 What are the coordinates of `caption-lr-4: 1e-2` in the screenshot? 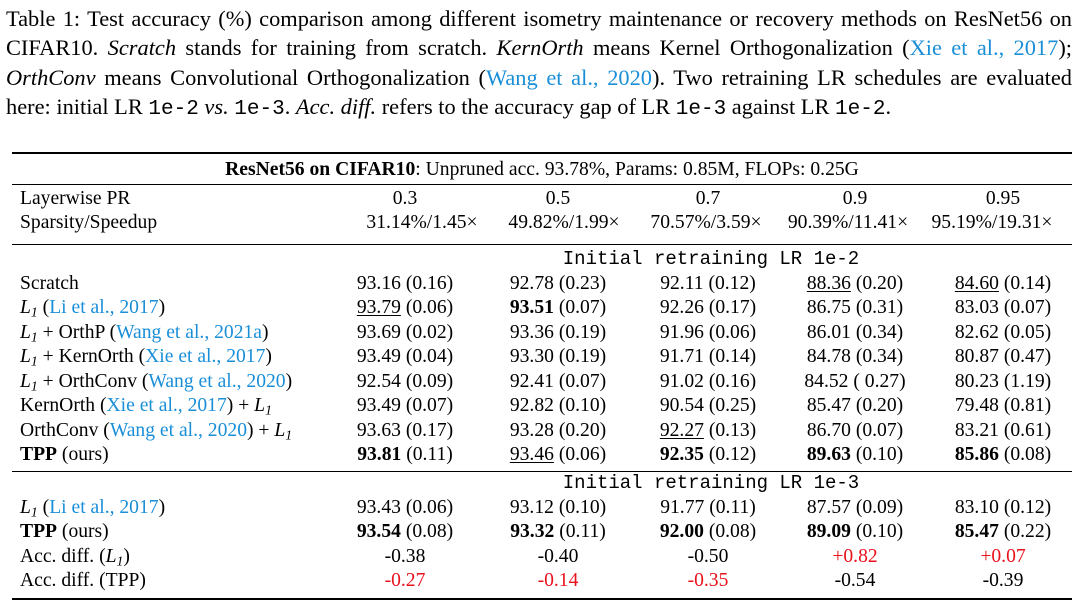 It's located at (860, 110).